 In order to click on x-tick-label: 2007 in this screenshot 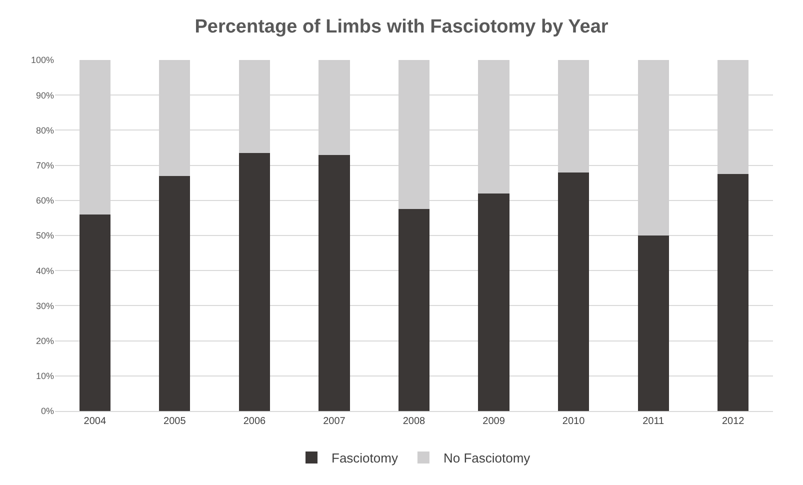, I will do `click(334, 421)`.